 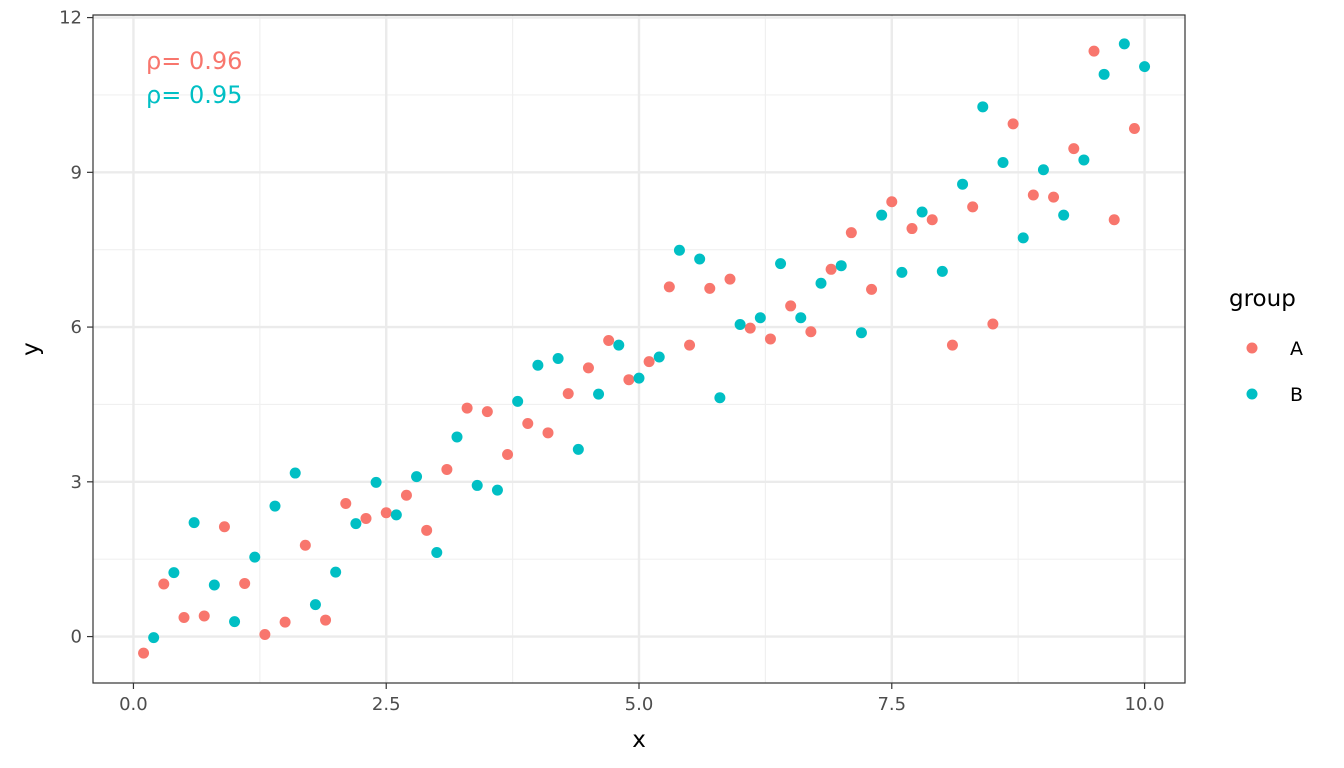 What do you see at coordinates (76, 327) in the screenshot?
I see `y-tick-label: 6` at bounding box center [76, 327].